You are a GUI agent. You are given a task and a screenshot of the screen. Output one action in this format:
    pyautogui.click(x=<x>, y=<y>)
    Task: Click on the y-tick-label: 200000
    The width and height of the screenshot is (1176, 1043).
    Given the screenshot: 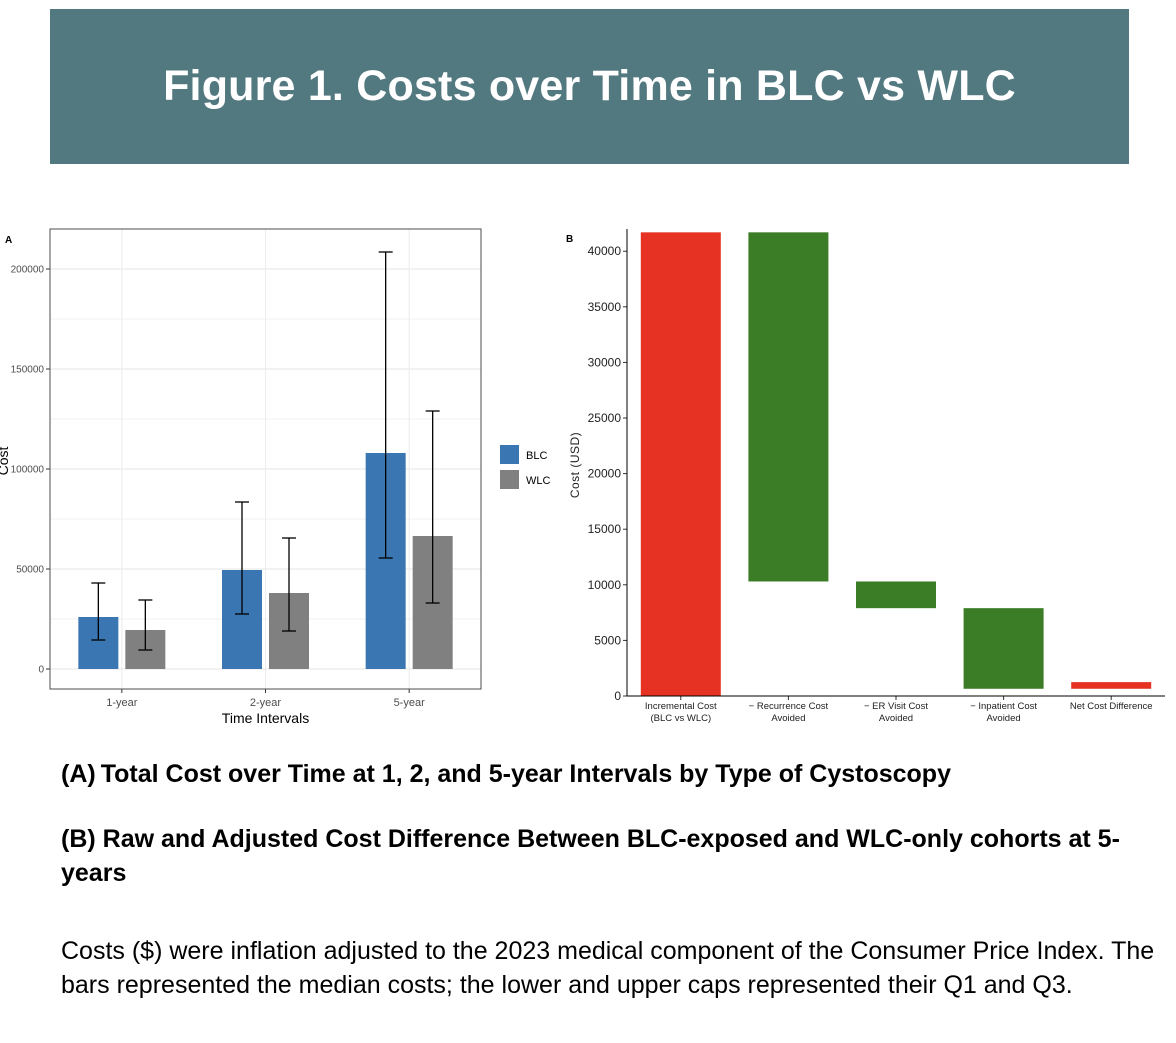 What is the action you would take?
    pyautogui.click(x=28, y=270)
    